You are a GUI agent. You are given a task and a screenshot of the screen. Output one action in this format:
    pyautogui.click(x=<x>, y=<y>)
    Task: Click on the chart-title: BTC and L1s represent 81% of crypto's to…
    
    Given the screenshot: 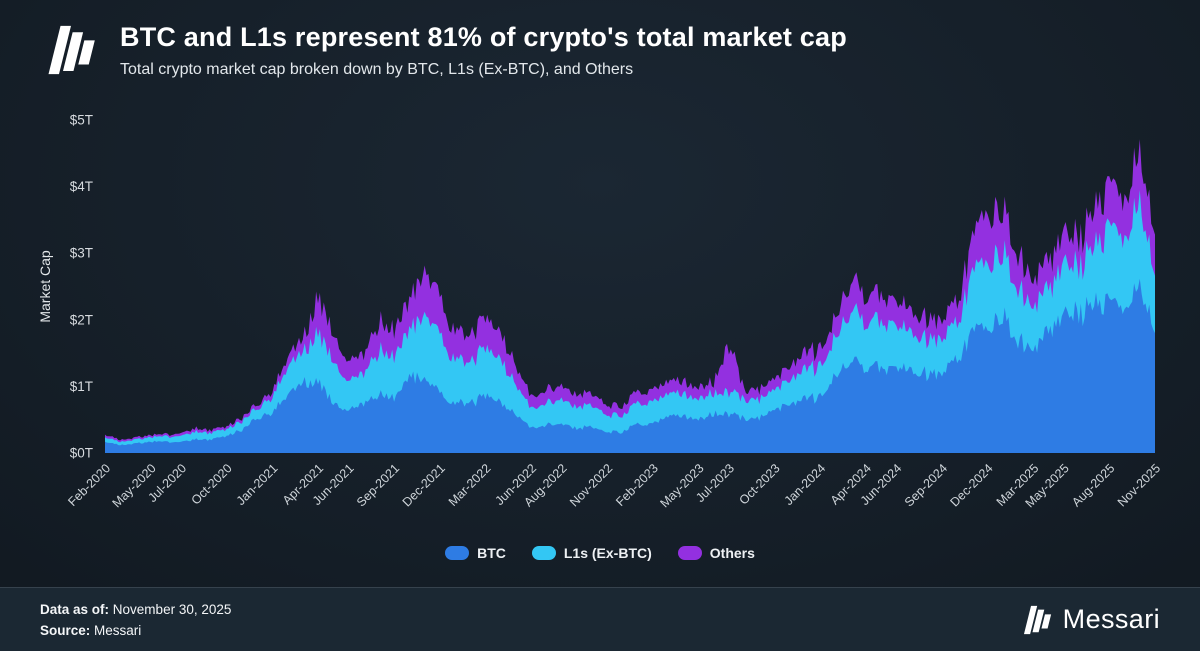 What is the action you would take?
    pyautogui.click(x=483, y=37)
    